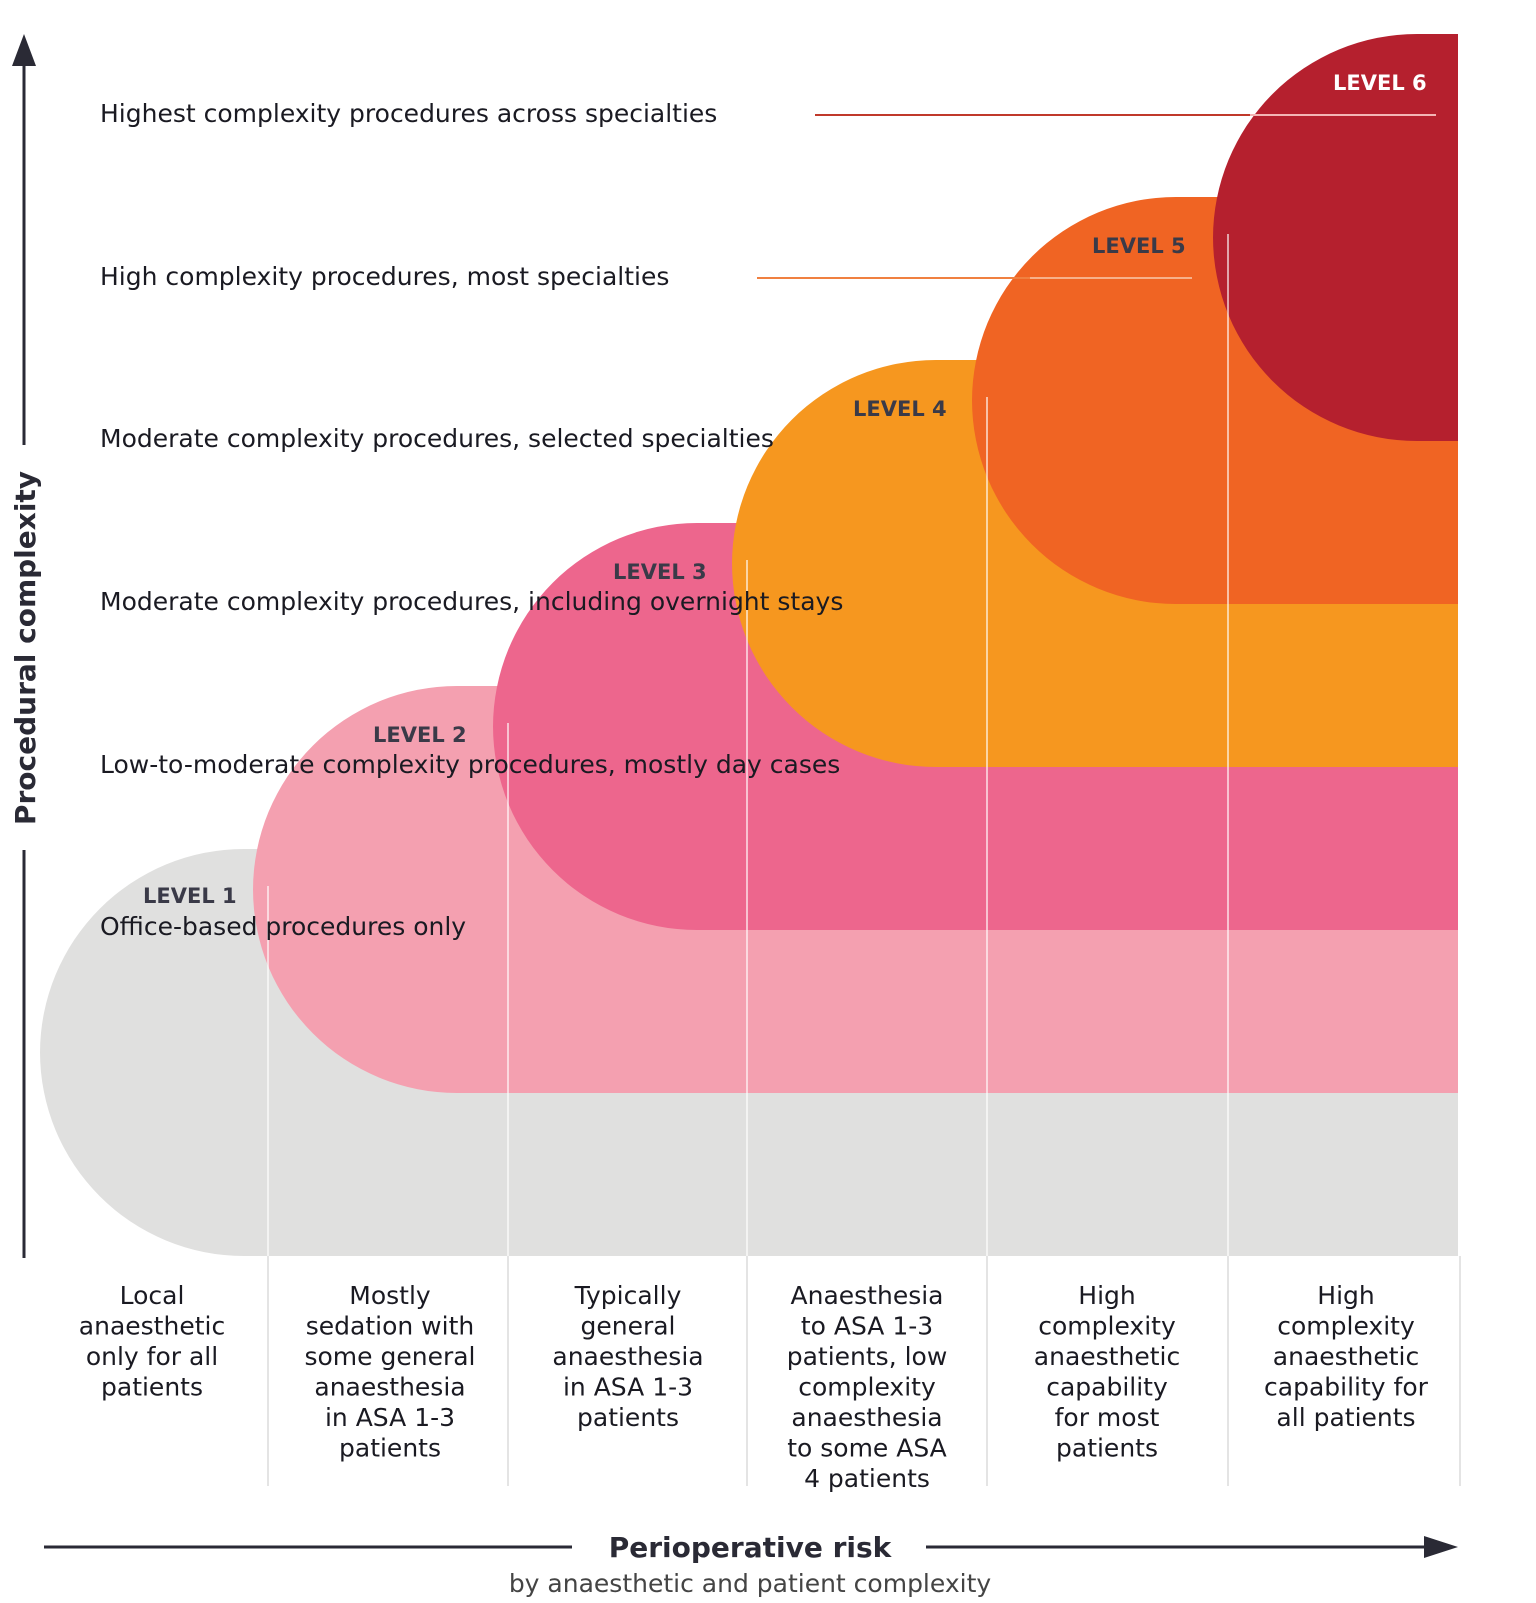 The height and width of the screenshot is (1603, 1536). I want to click on column-label-line: capability for, so click(1346, 1387).